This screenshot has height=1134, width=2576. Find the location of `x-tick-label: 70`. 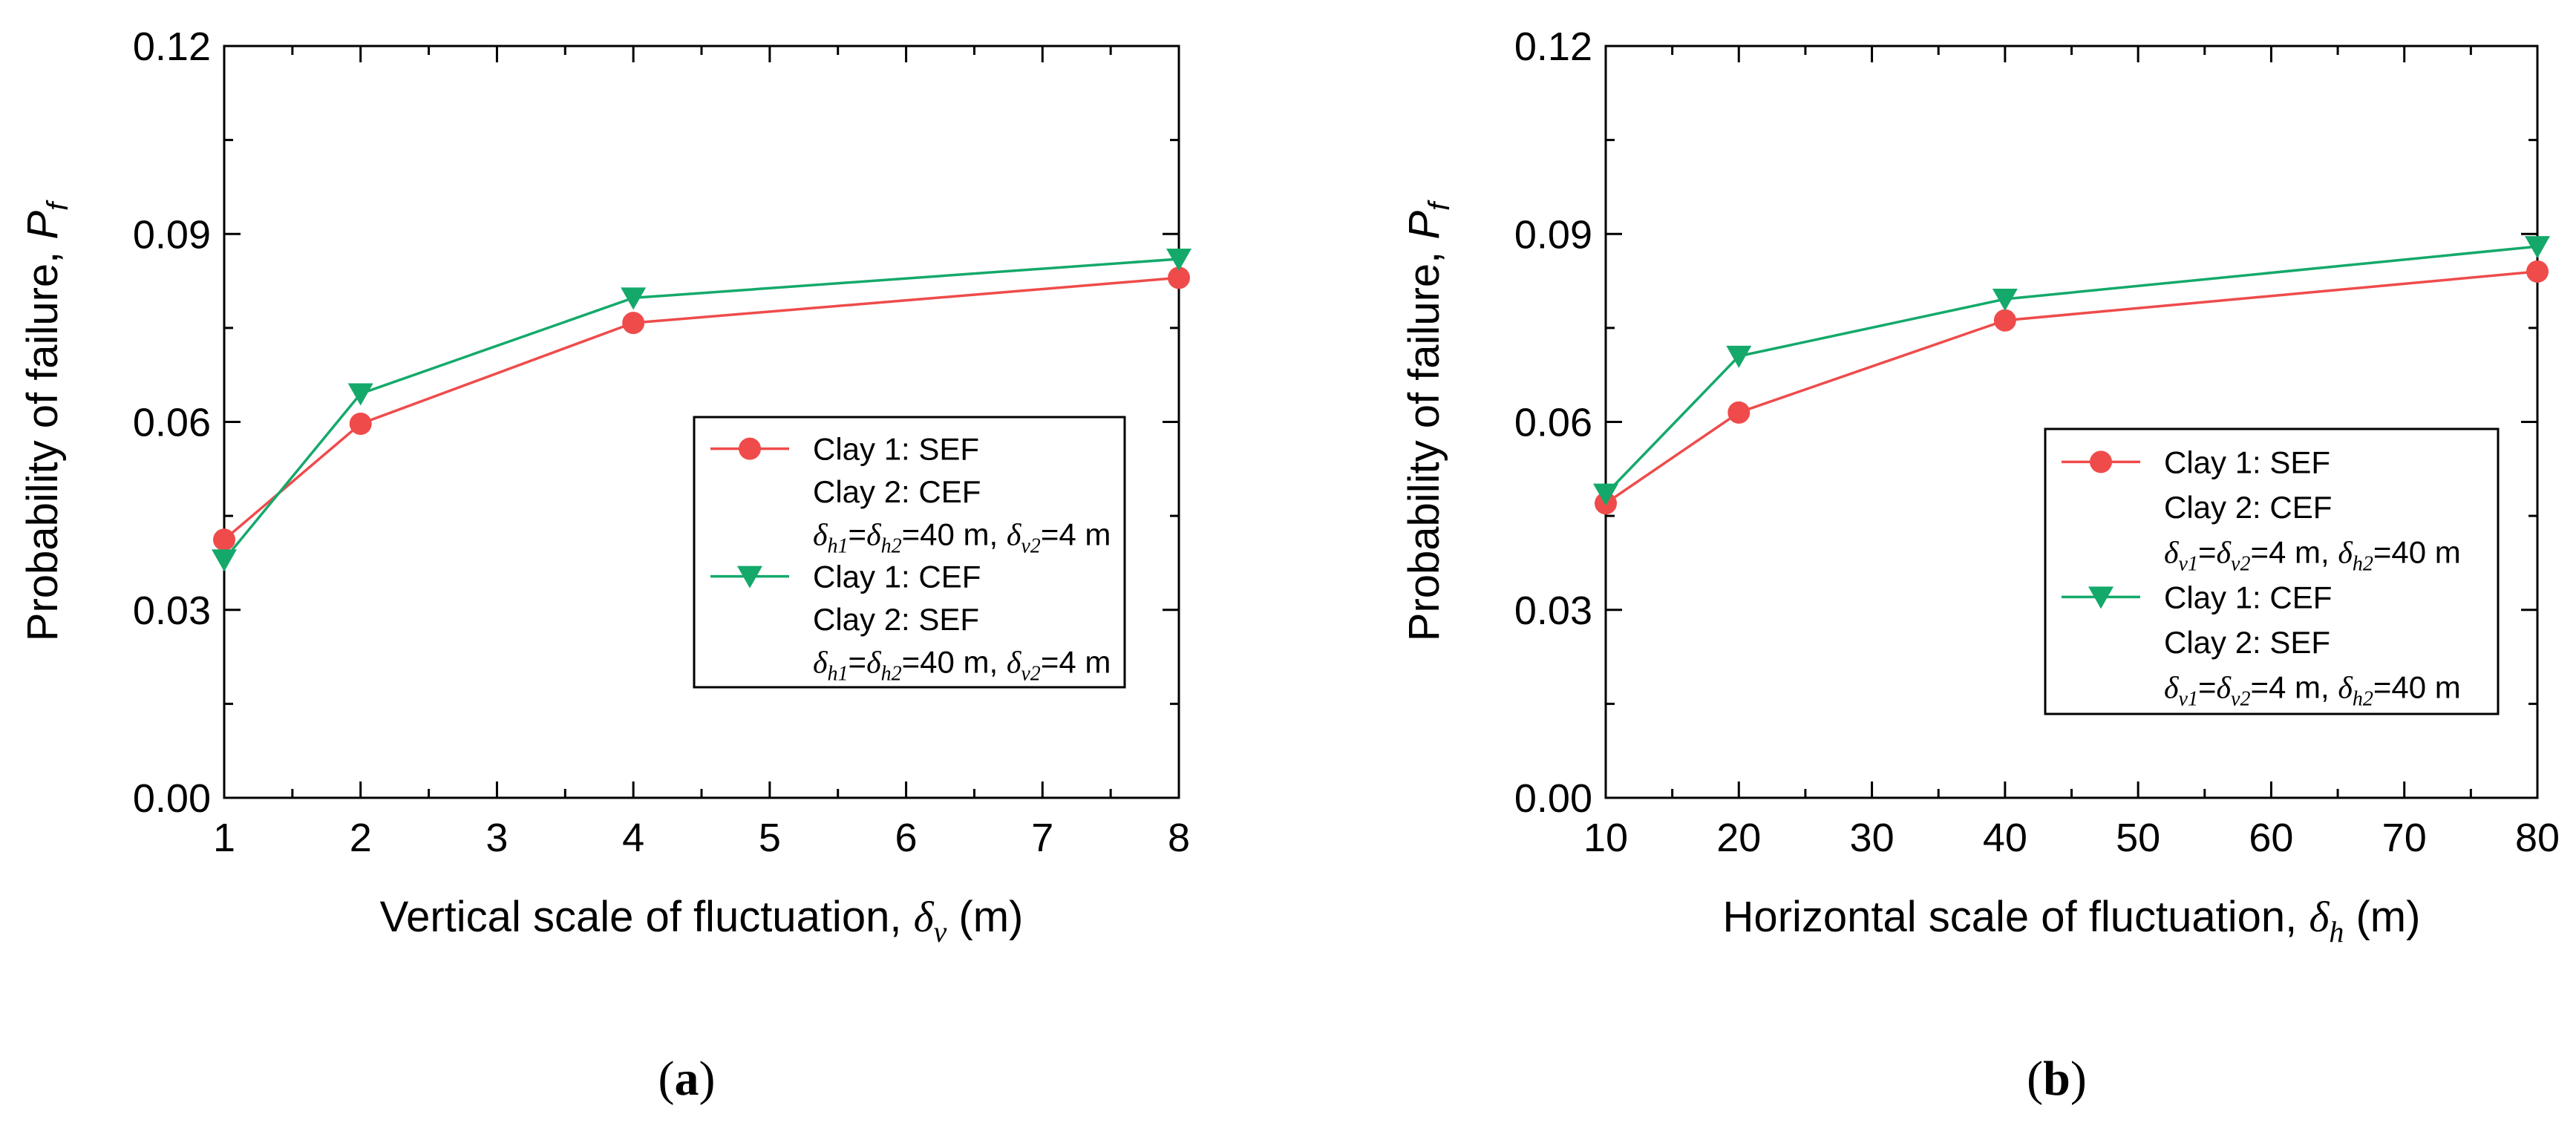

x-tick-label: 70 is located at coordinates (2404, 838).